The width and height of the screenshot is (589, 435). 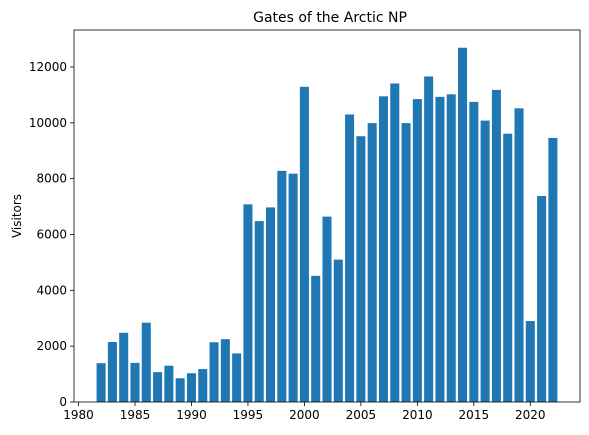 What do you see at coordinates (463, 225) in the screenshot?
I see `bar-2014` at bounding box center [463, 225].